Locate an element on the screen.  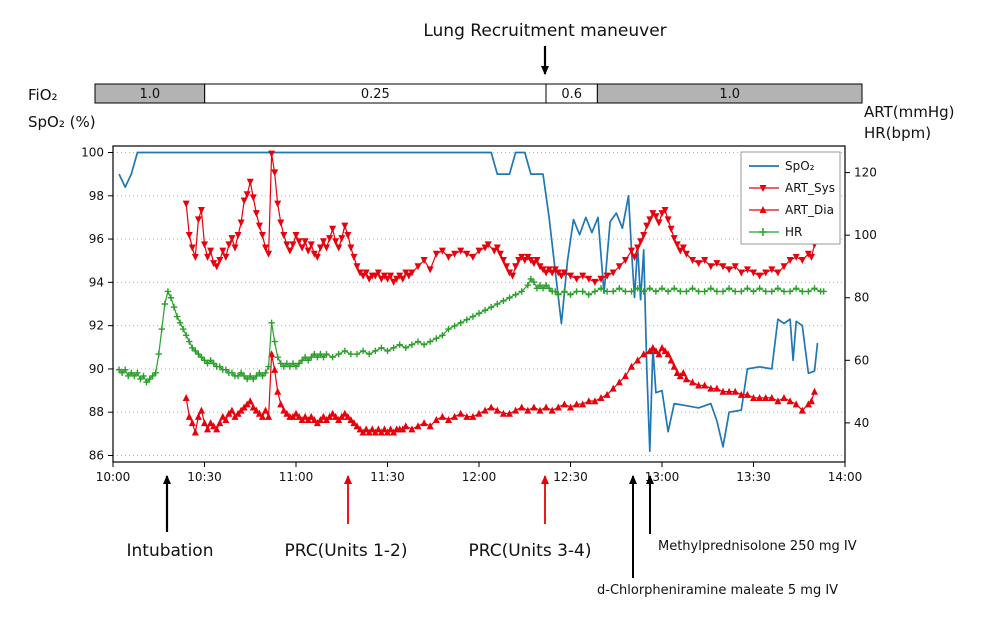
x-tick-label: 11:00 is located at coordinates (296, 477).